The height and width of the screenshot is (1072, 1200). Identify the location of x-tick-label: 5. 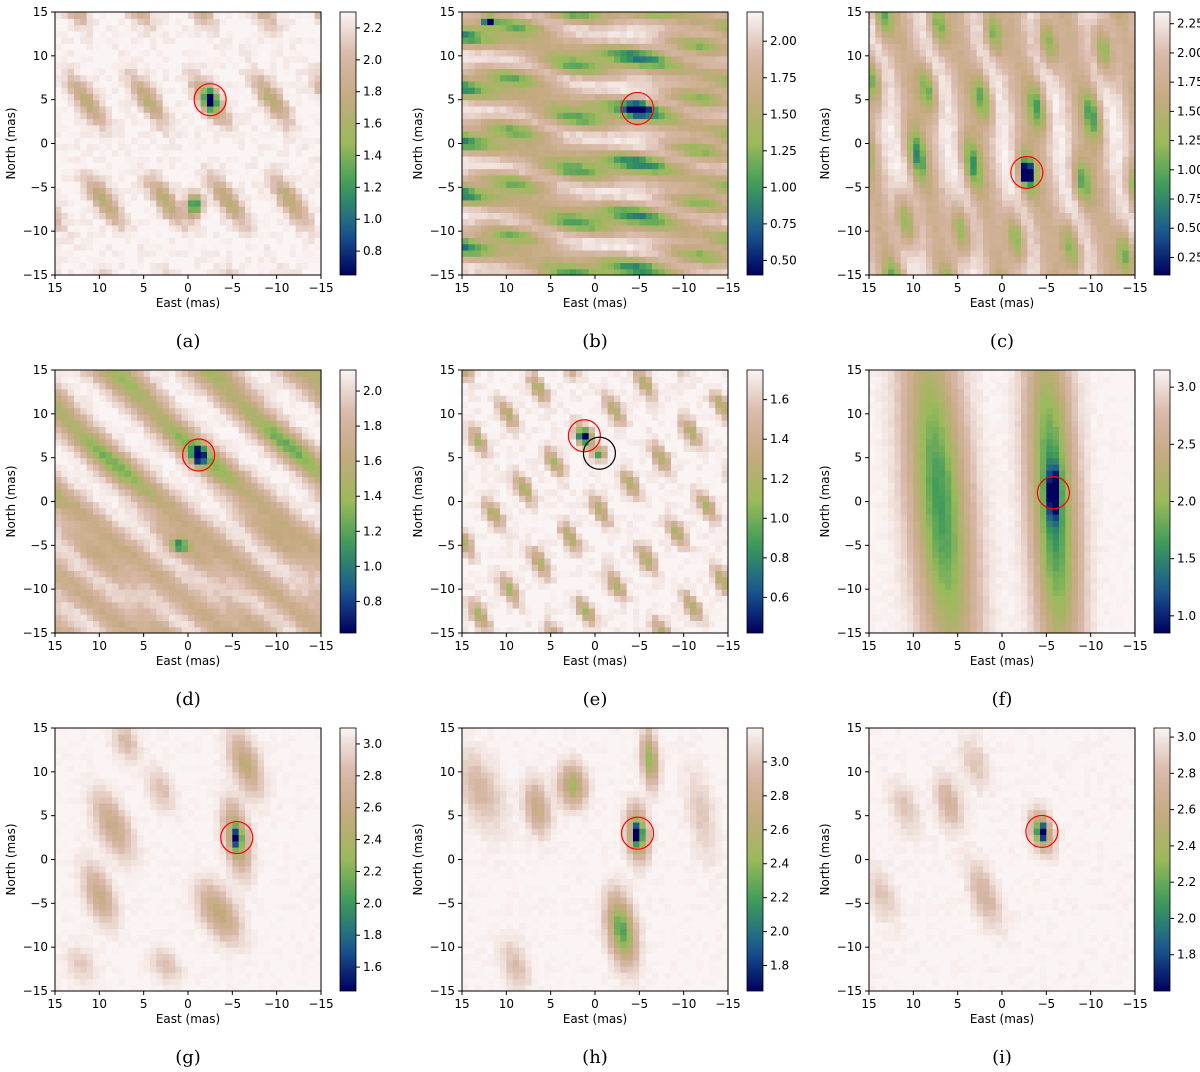
(144, 288).